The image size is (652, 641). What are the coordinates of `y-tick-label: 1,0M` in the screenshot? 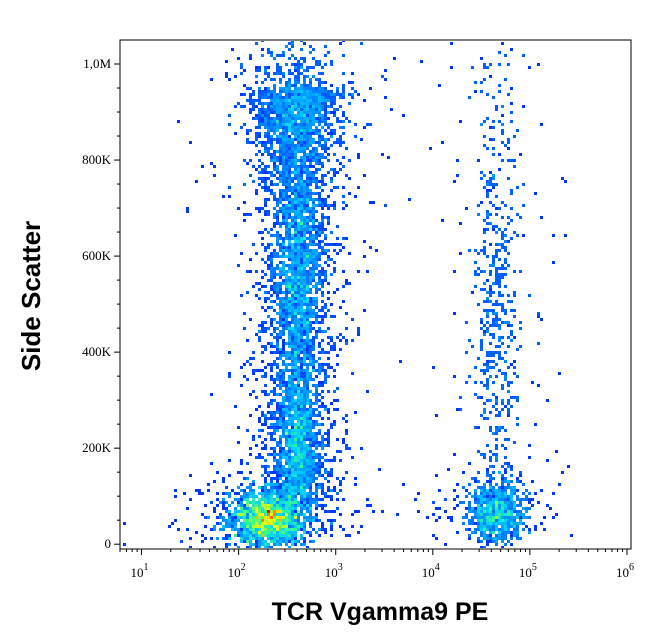 It's located at (97, 63).